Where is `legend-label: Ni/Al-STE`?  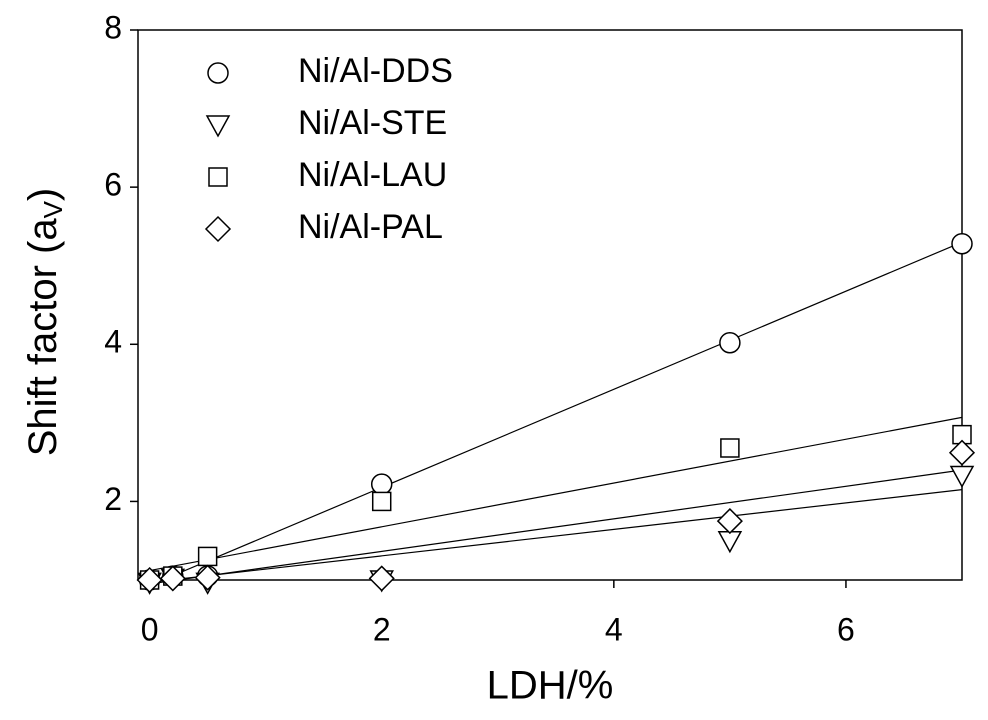
legend-label: Ni/Al-STE is located at coordinates (372, 123).